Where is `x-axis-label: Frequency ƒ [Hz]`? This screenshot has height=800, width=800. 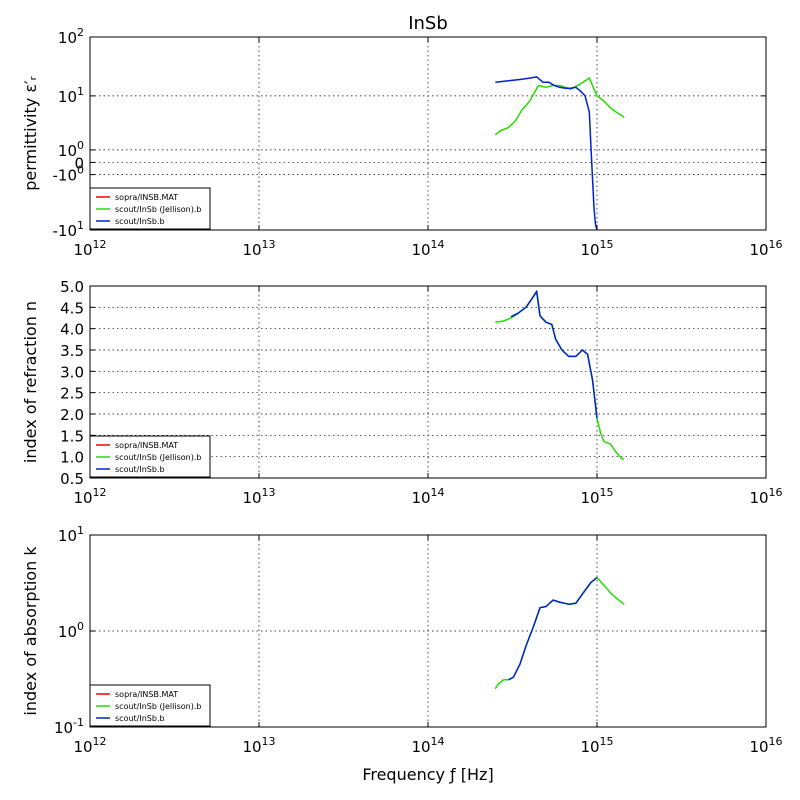 x-axis-label: Frequency ƒ [Hz] is located at coordinates (427, 774).